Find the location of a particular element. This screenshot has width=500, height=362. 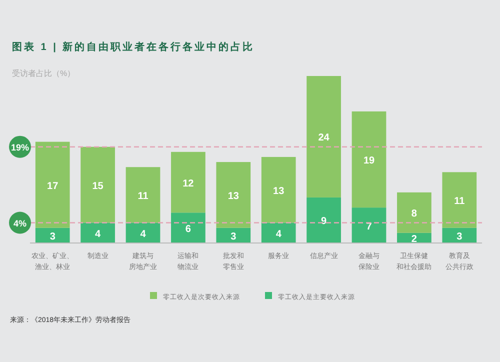

data-label: 24 is located at coordinates (324, 138).